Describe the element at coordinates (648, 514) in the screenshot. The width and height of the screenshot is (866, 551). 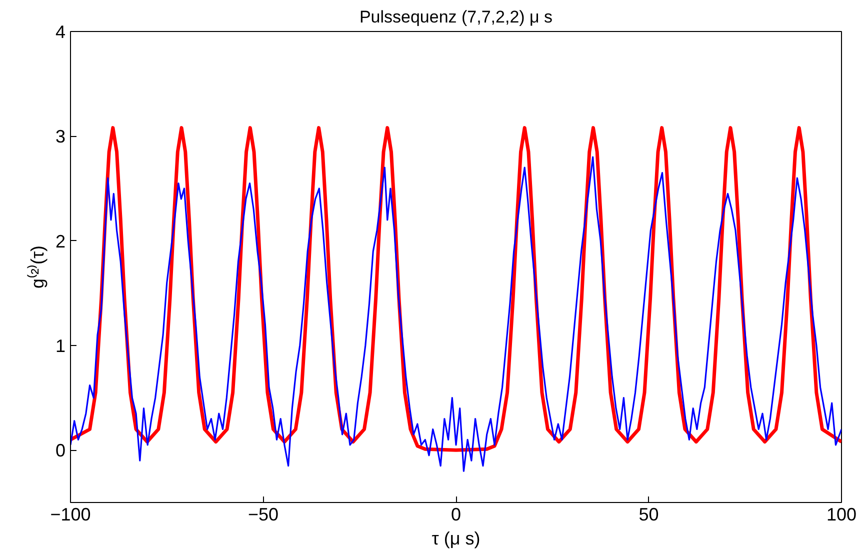
I see `x-tick-label: 50` at that location.